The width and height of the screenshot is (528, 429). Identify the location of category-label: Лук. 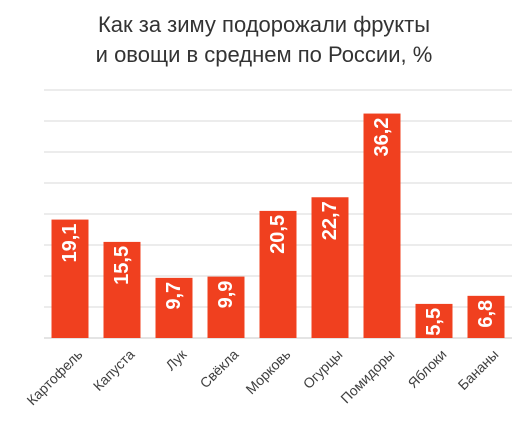
(176, 360).